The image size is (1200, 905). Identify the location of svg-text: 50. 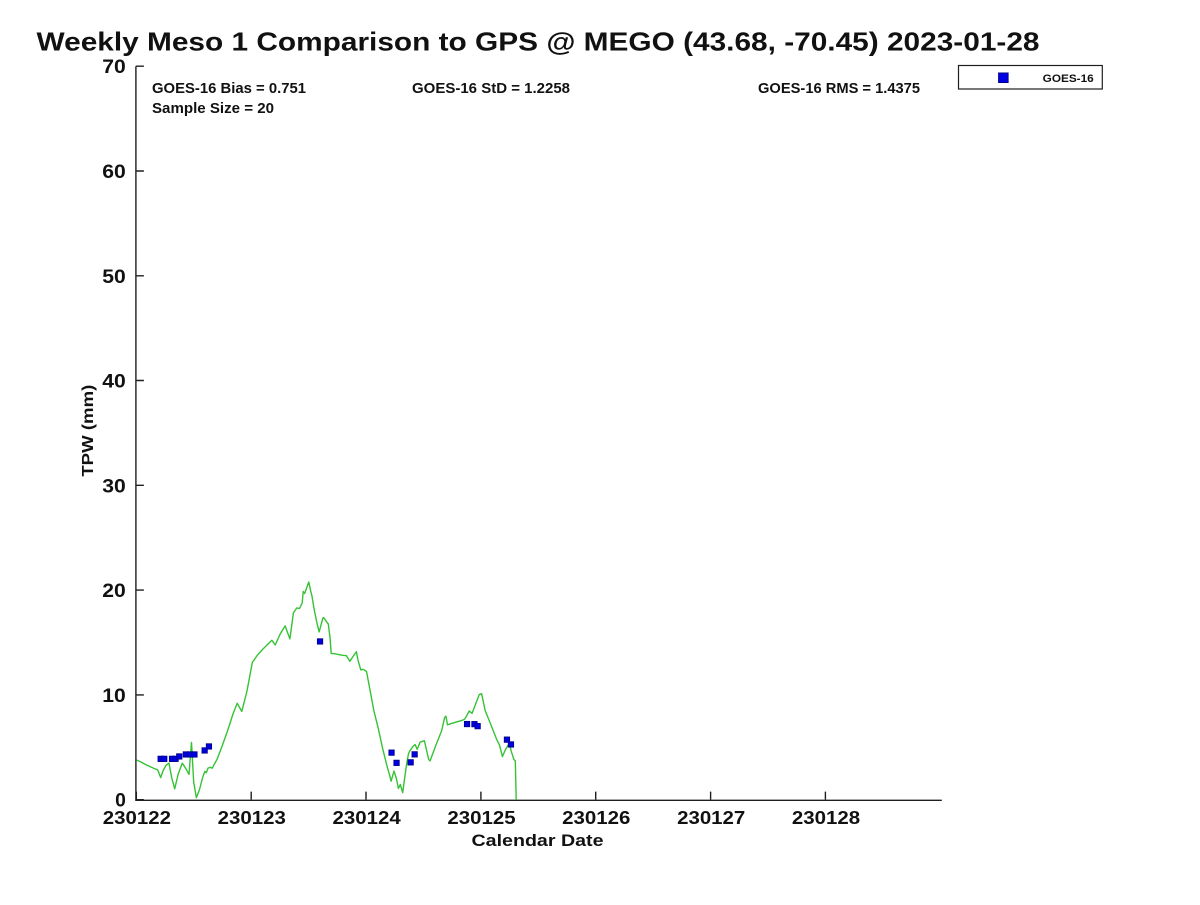
(114, 277).